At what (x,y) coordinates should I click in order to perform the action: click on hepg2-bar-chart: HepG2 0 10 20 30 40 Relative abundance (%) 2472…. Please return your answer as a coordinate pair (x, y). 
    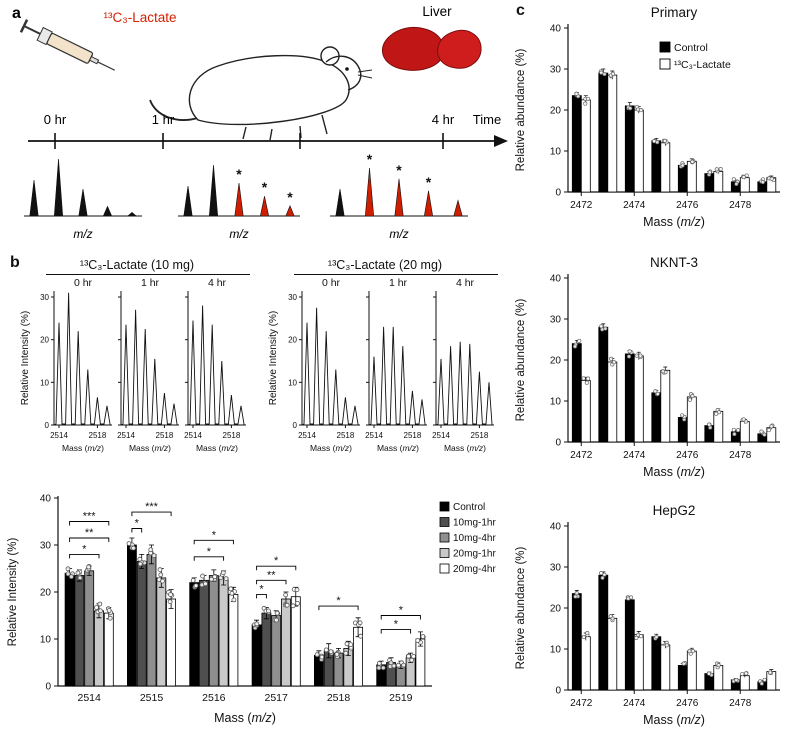
    Looking at the image, I should click on (647, 615).